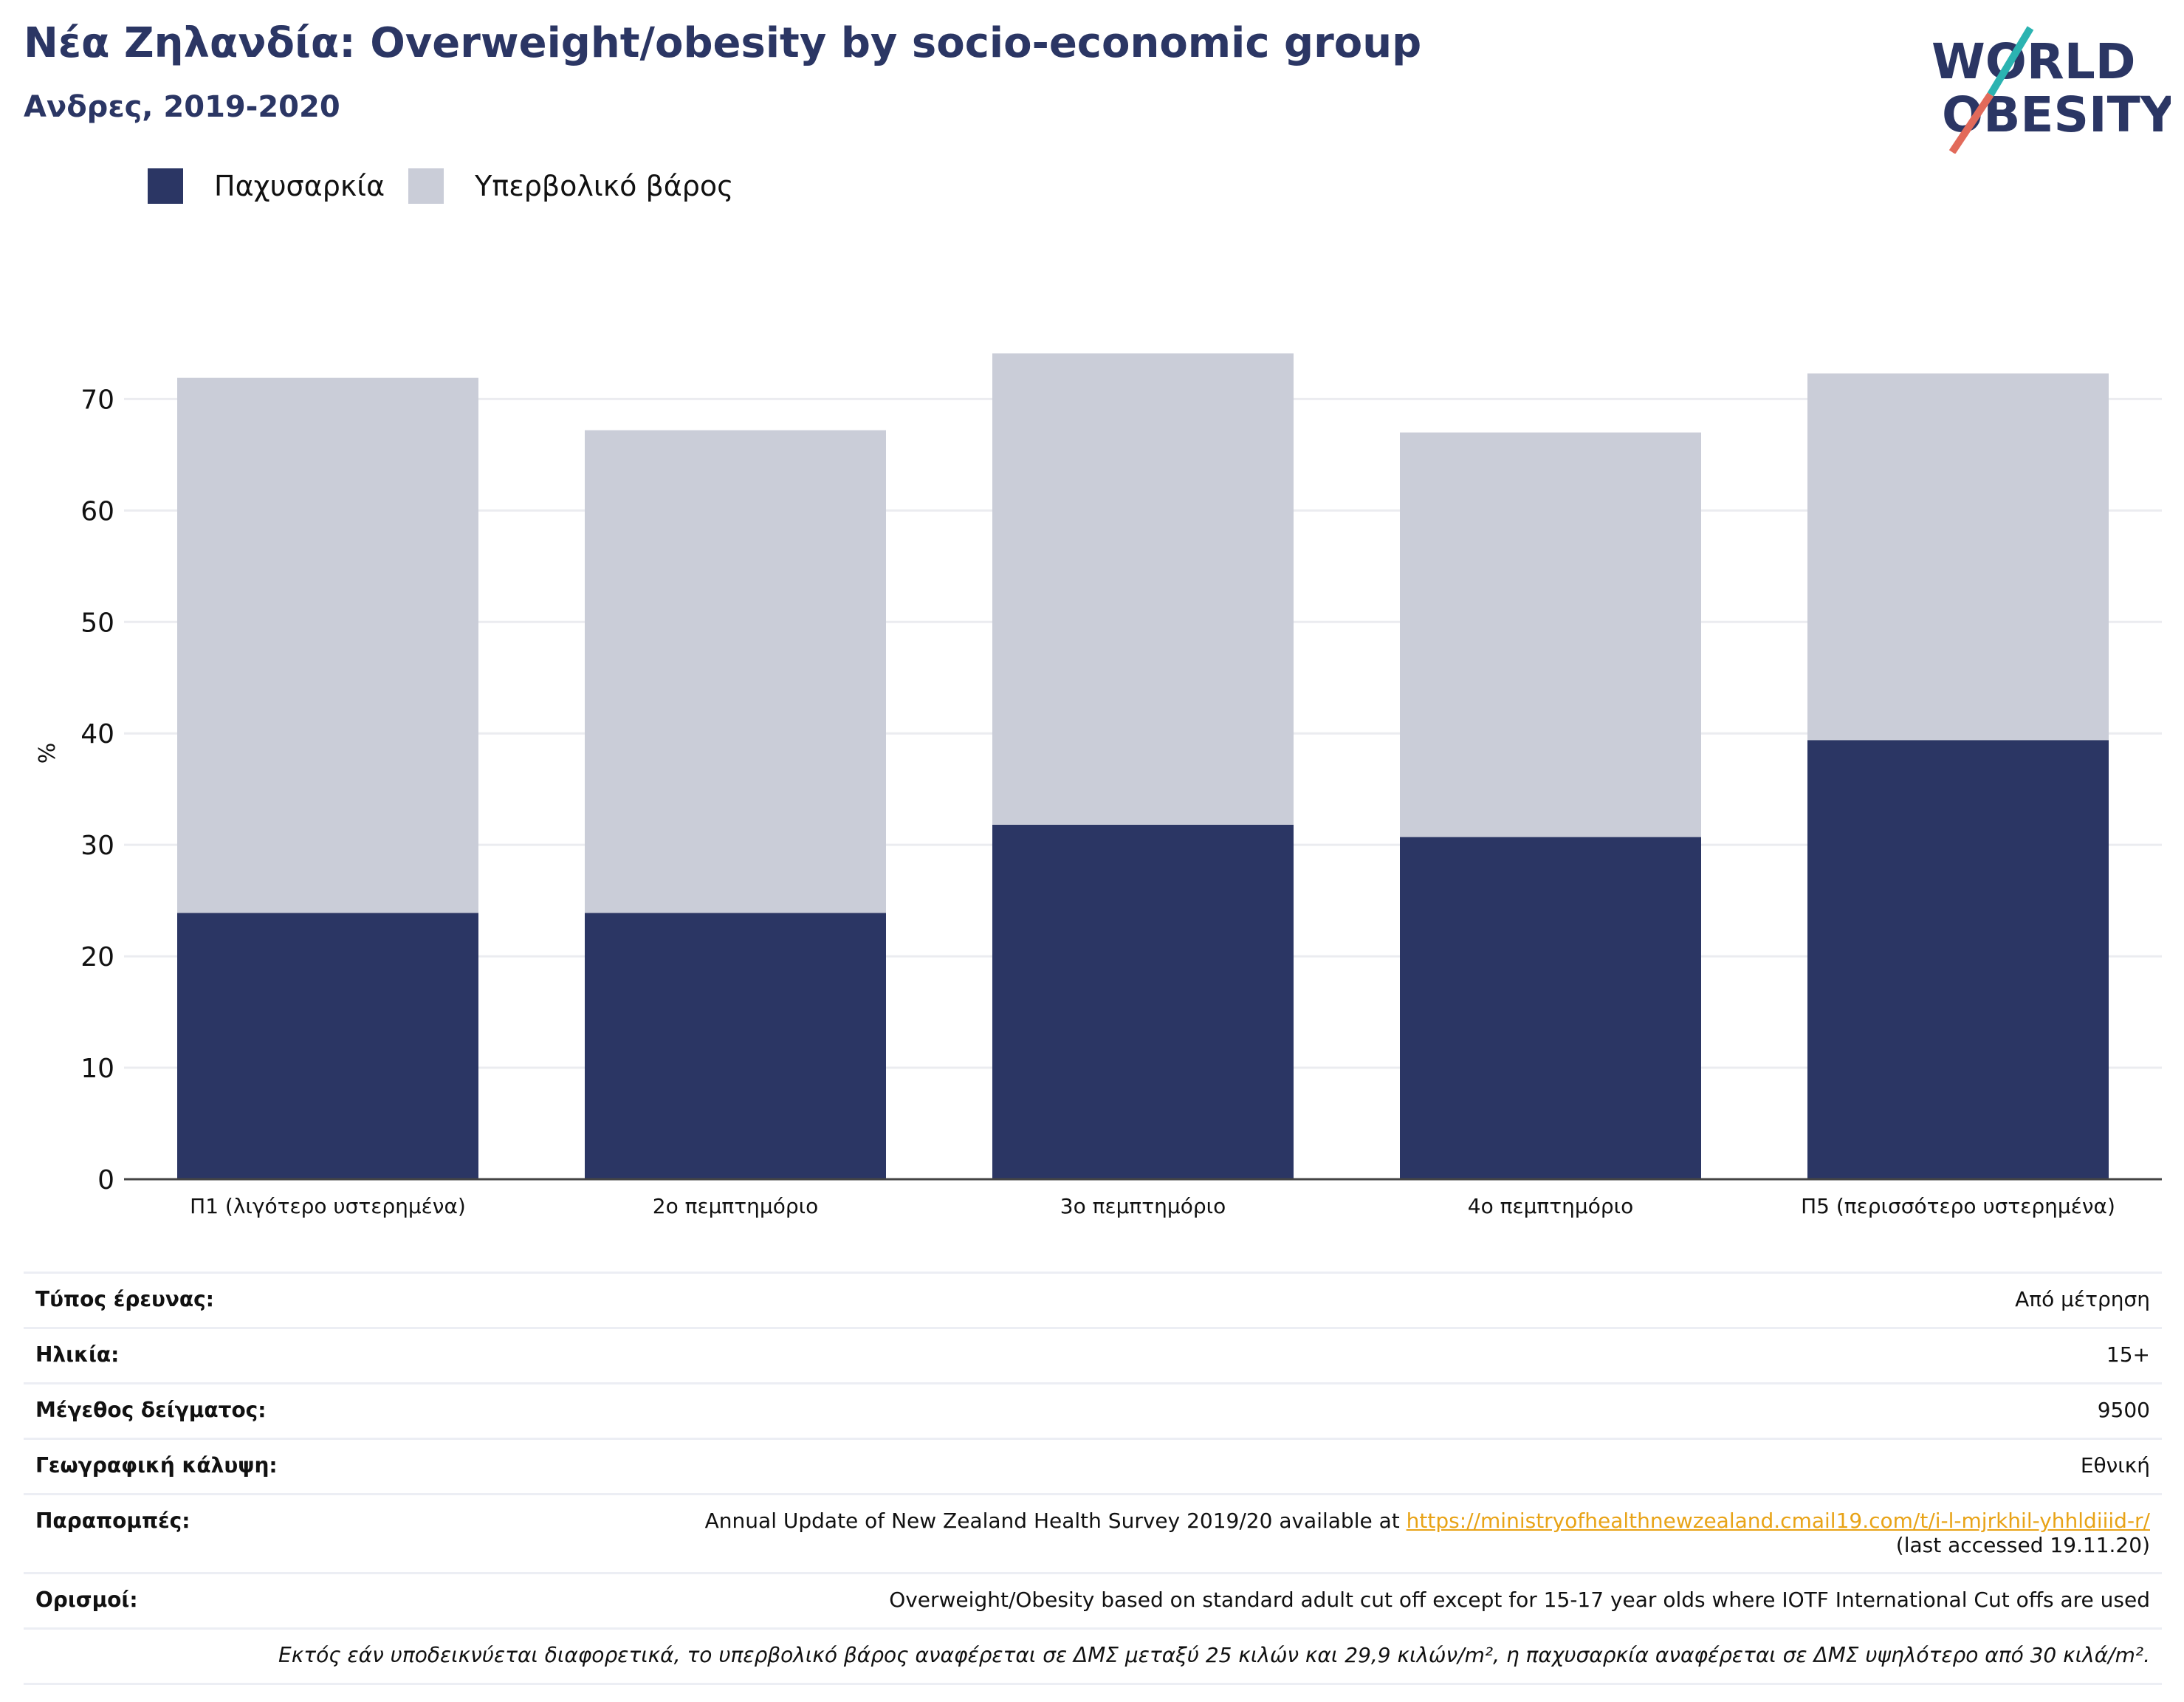 This screenshot has height=1702, width=2184. What do you see at coordinates (1958, 1206) in the screenshot?
I see `x-tick-label: Π5 (περισσότερο υστερημένα)` at bounding box center [1958, 1206].